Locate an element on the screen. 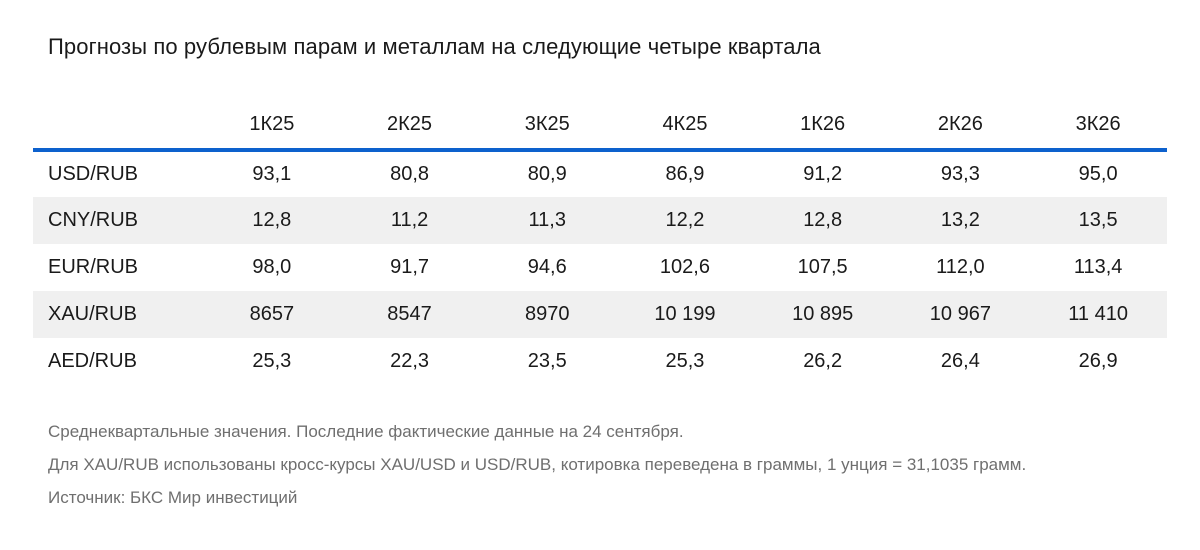  column-header-2k25: 2К25 is located at coordinates (409, 126).